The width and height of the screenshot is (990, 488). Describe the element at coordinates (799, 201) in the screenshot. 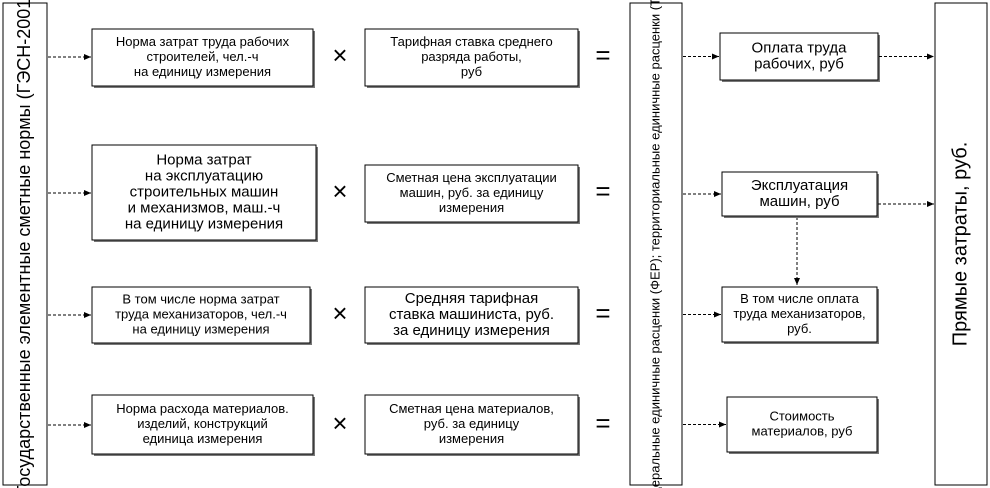

I see `result-box-text: машин, руб` at that location.